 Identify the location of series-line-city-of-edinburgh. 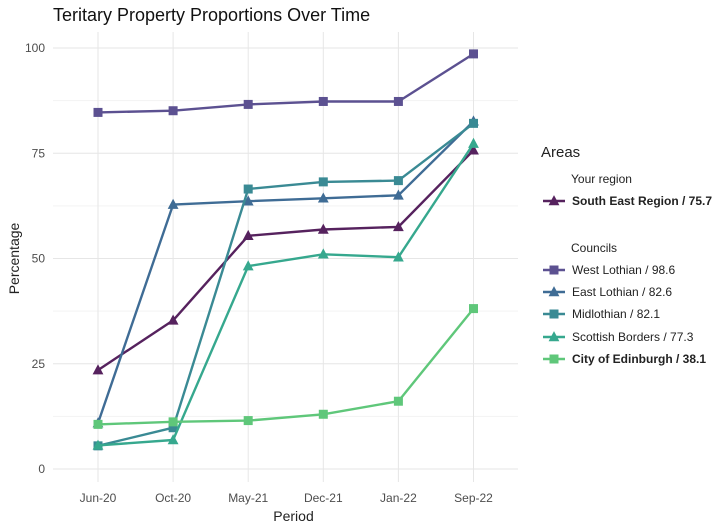
(286, 366).